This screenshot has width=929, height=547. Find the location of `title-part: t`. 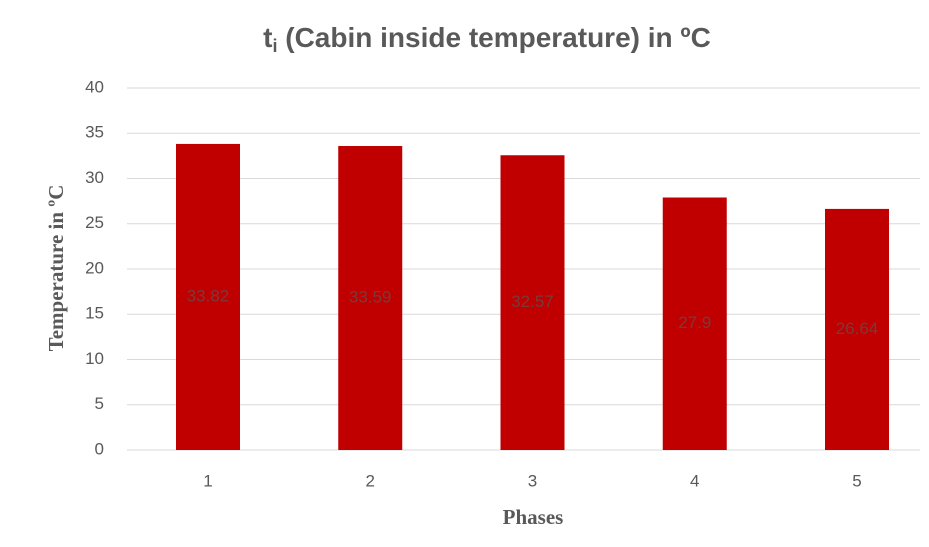

title-part: t is located at coordinates (267, 37).